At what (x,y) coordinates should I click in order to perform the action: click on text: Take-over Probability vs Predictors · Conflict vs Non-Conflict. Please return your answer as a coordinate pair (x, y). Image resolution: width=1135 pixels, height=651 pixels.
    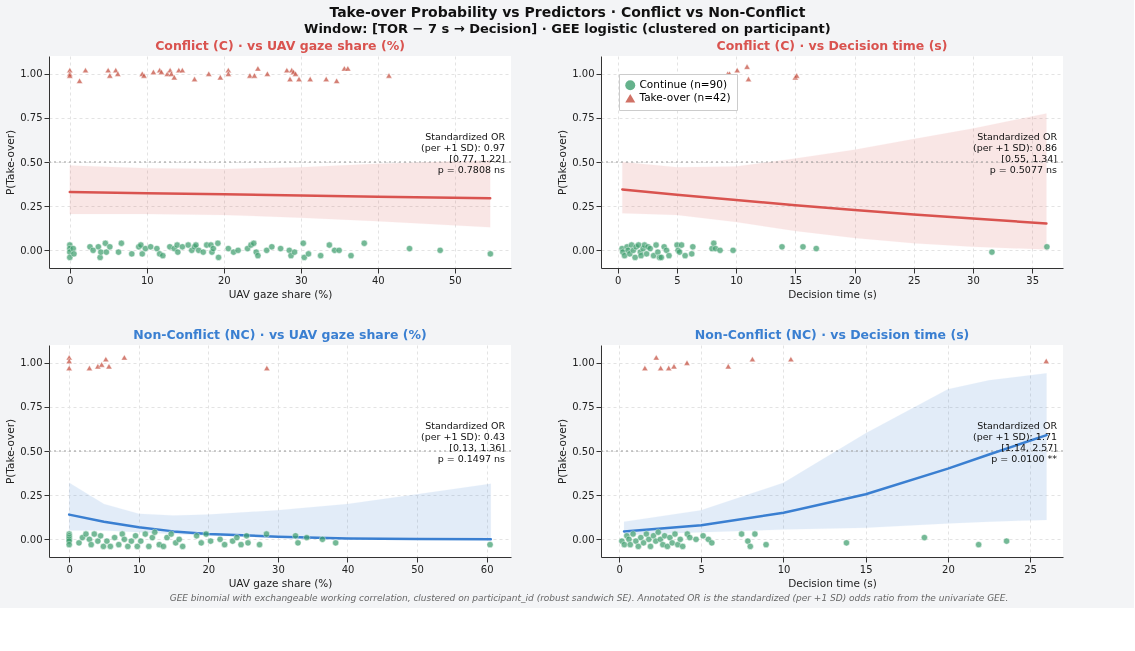
    Looking at the image, I should click on (567, 11).